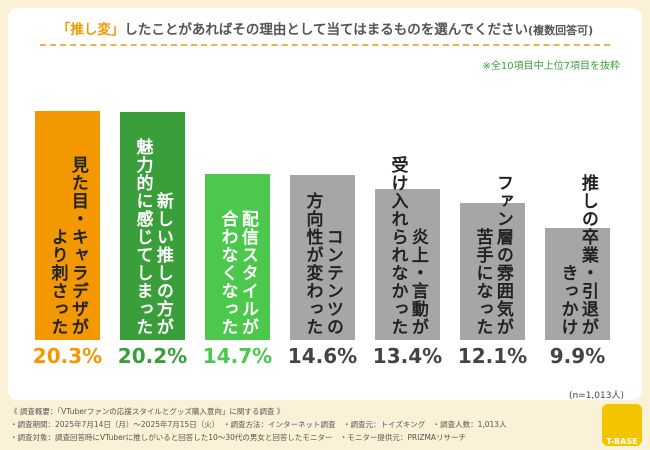  What do you see at coordinates (322, 264) in the screenshot?
I see `category-label: コンテンツの 方向性が変わった` at bounding box center [322, 264].